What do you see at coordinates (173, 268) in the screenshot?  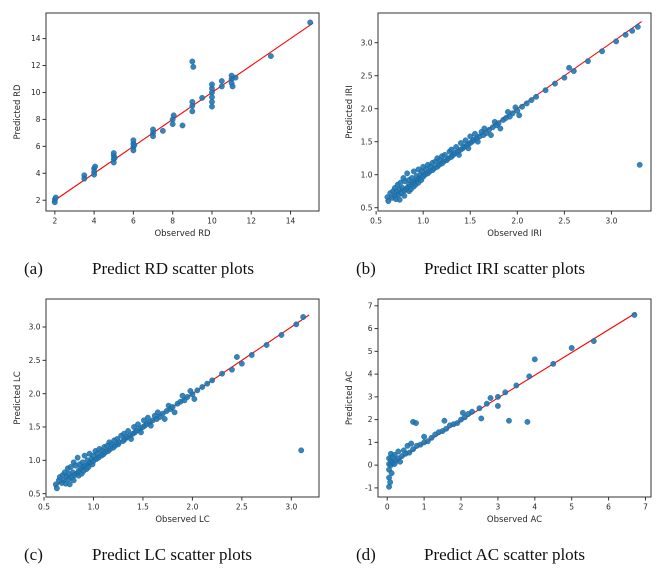 I see `caption-text-a: Predict RD scatter plots` at bounding box center [173, 268].